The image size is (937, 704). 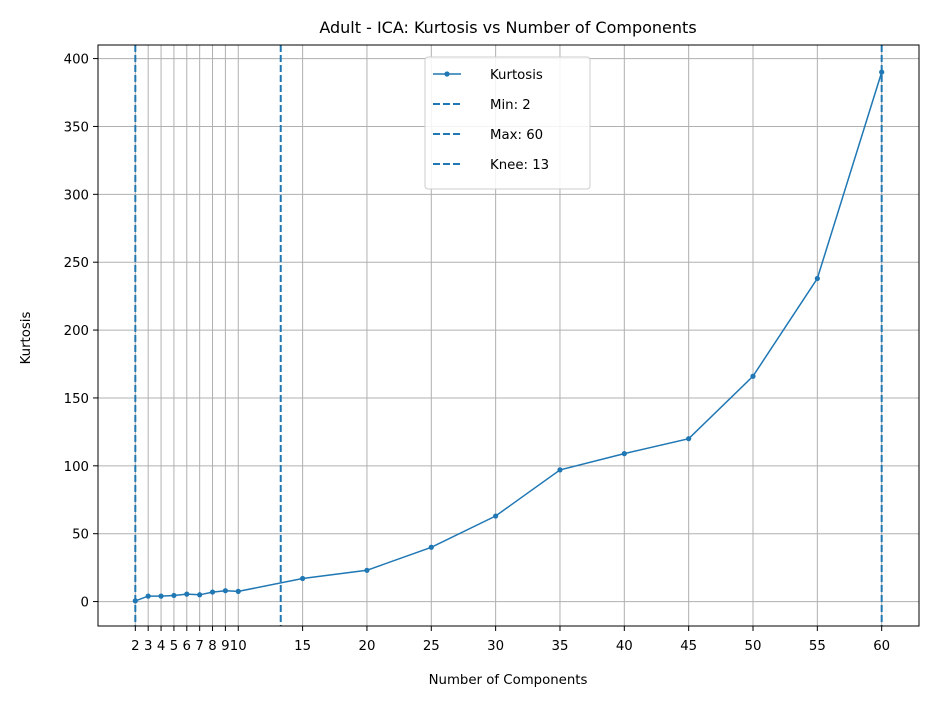 I want to click on y-tick-label: 0, so click(x=85, y=603).